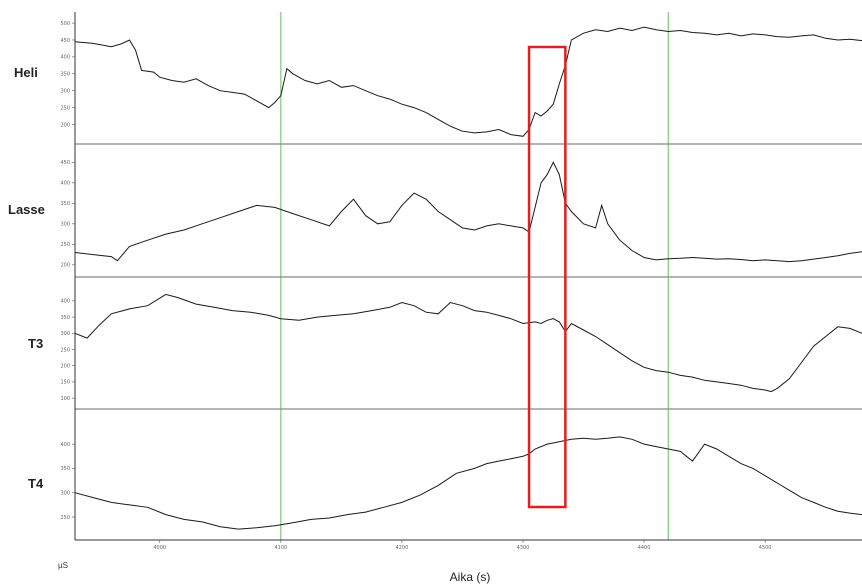 The width and height of the screenshot is (862, 585). I want to click on x-tick-labels: 4000 4100 4200 4300 4400 4500, so click(462, 545).